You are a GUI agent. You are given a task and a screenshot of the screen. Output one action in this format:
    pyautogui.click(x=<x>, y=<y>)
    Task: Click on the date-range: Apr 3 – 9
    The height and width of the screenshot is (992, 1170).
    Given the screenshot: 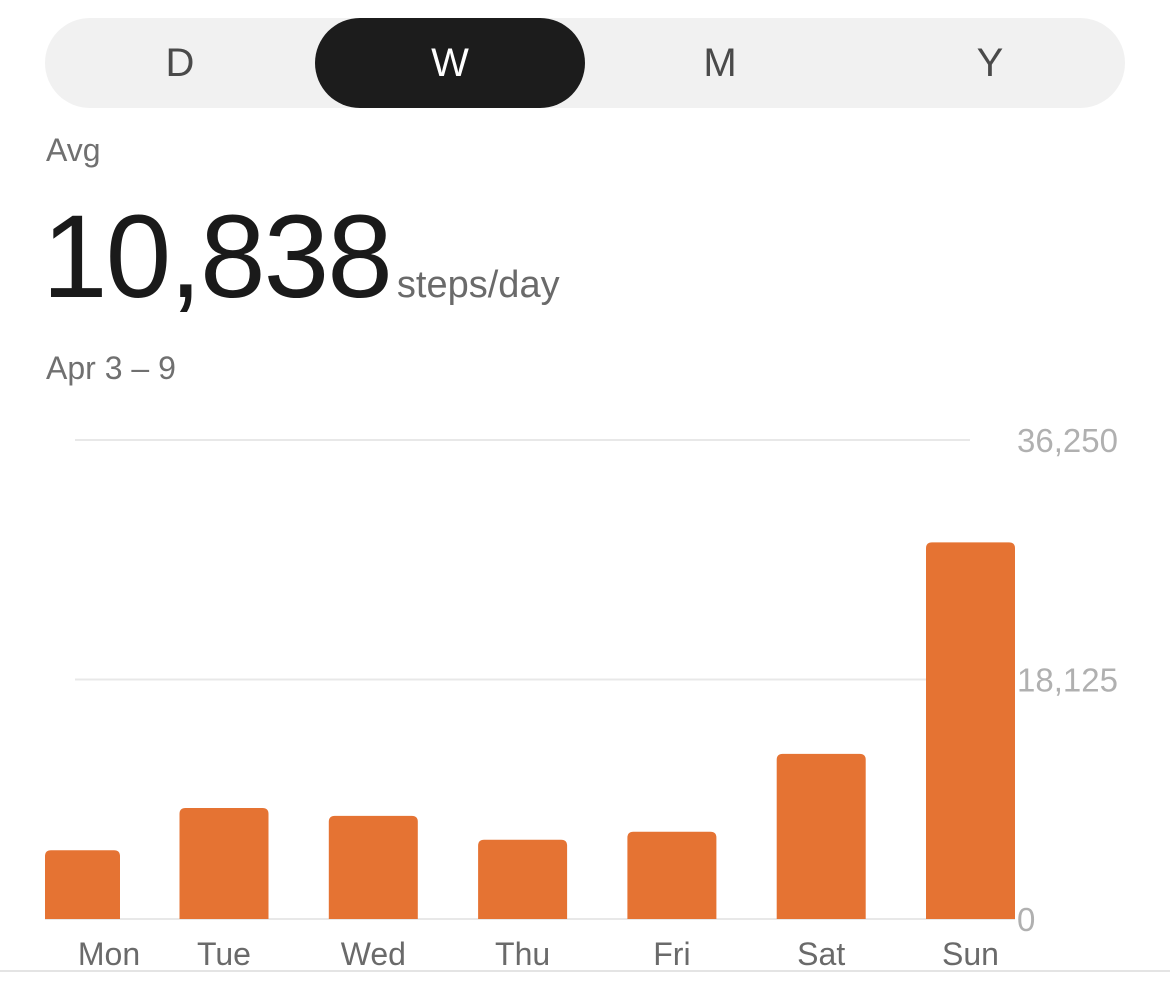 What is the action you would take?
    pyautogui.click(x=111, y=368)
    